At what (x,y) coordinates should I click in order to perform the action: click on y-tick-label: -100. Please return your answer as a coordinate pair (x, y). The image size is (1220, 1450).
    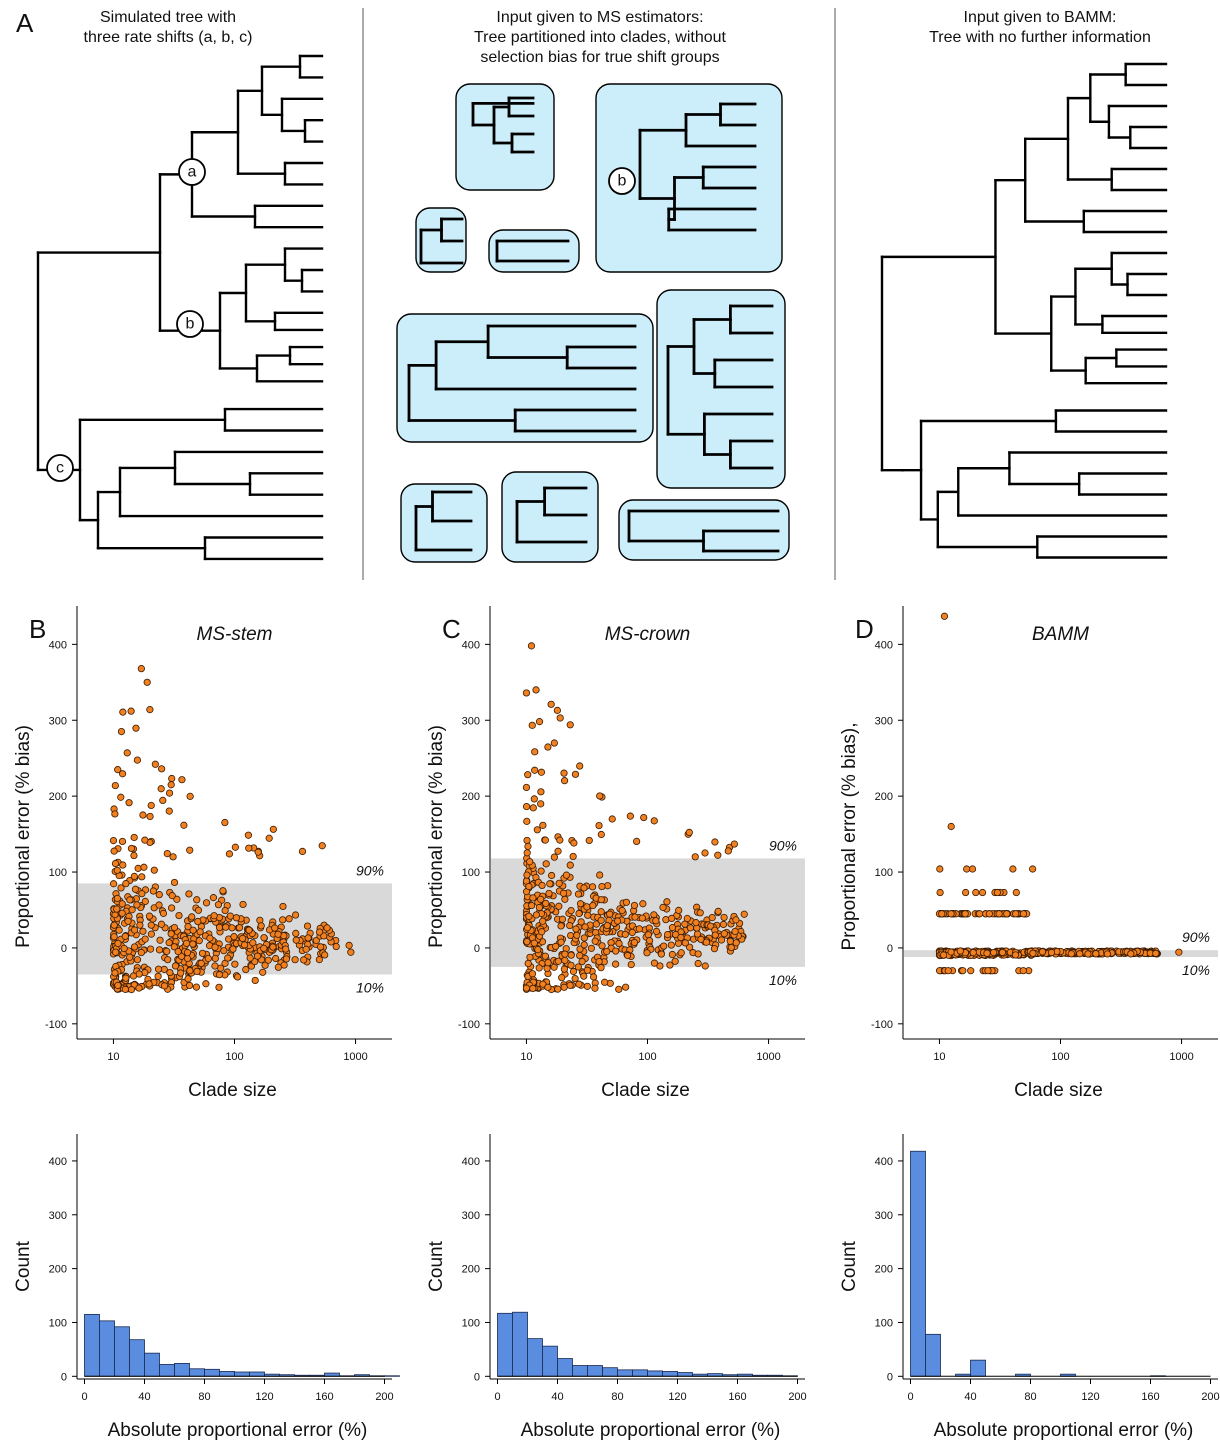
    Looking at the image, I should click on (469, 1025).